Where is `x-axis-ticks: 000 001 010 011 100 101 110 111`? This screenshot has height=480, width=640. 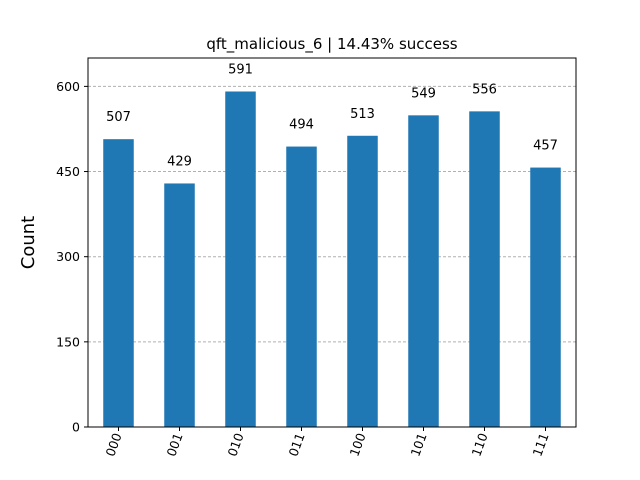
x-axis-ticks: 000 001 010 011 100 101 110 111 is located at coordinates (327, 443).